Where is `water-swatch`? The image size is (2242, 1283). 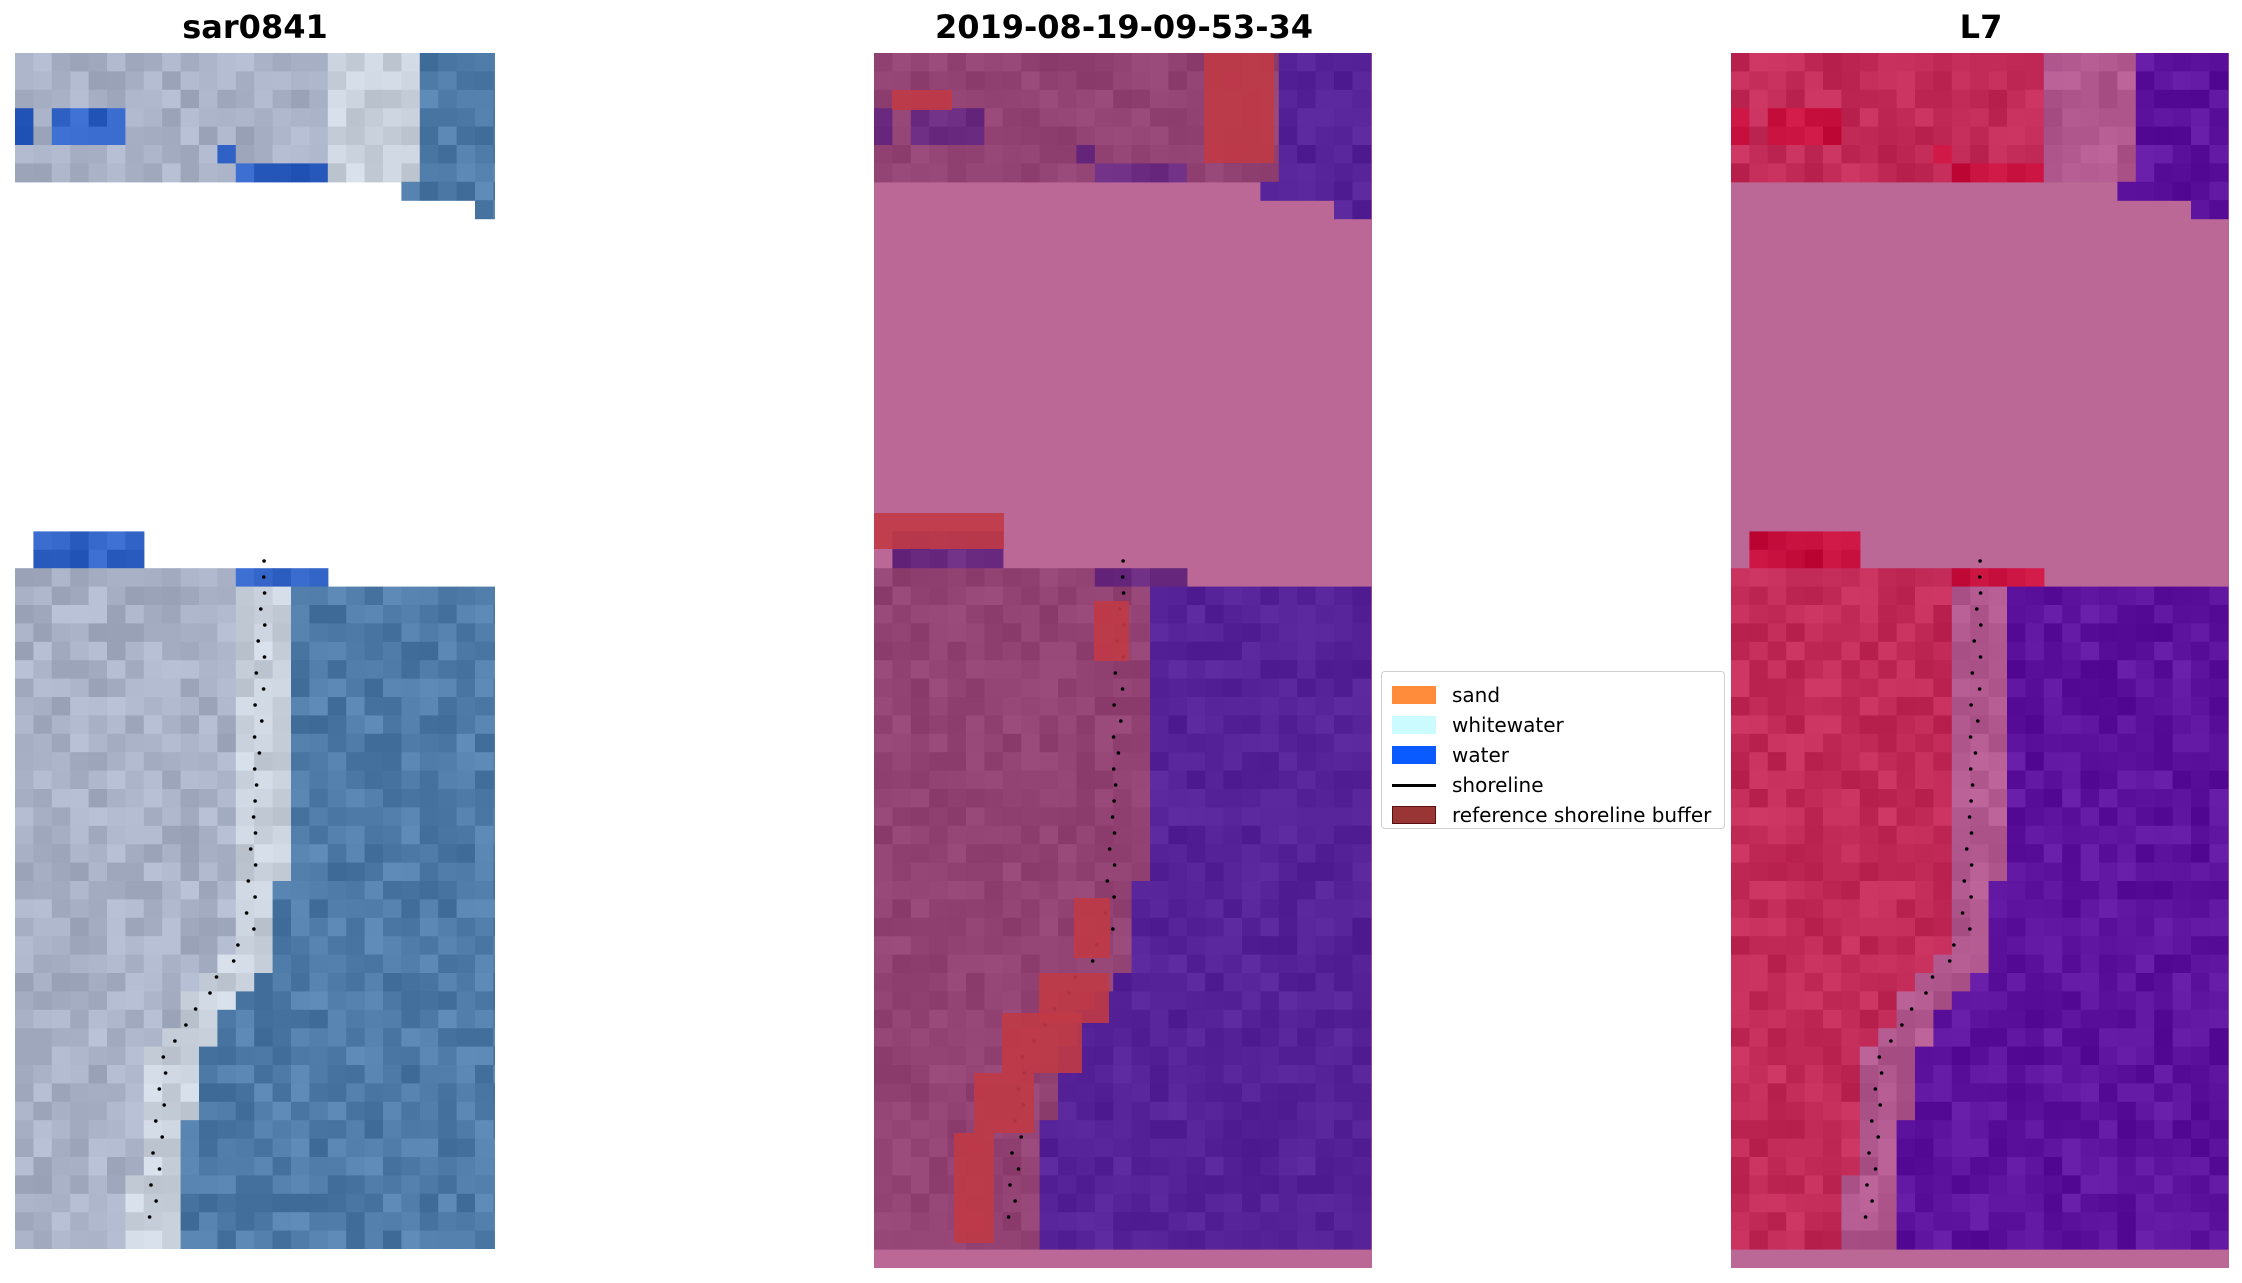
water-swatch is located at coordinates (1414, 755).